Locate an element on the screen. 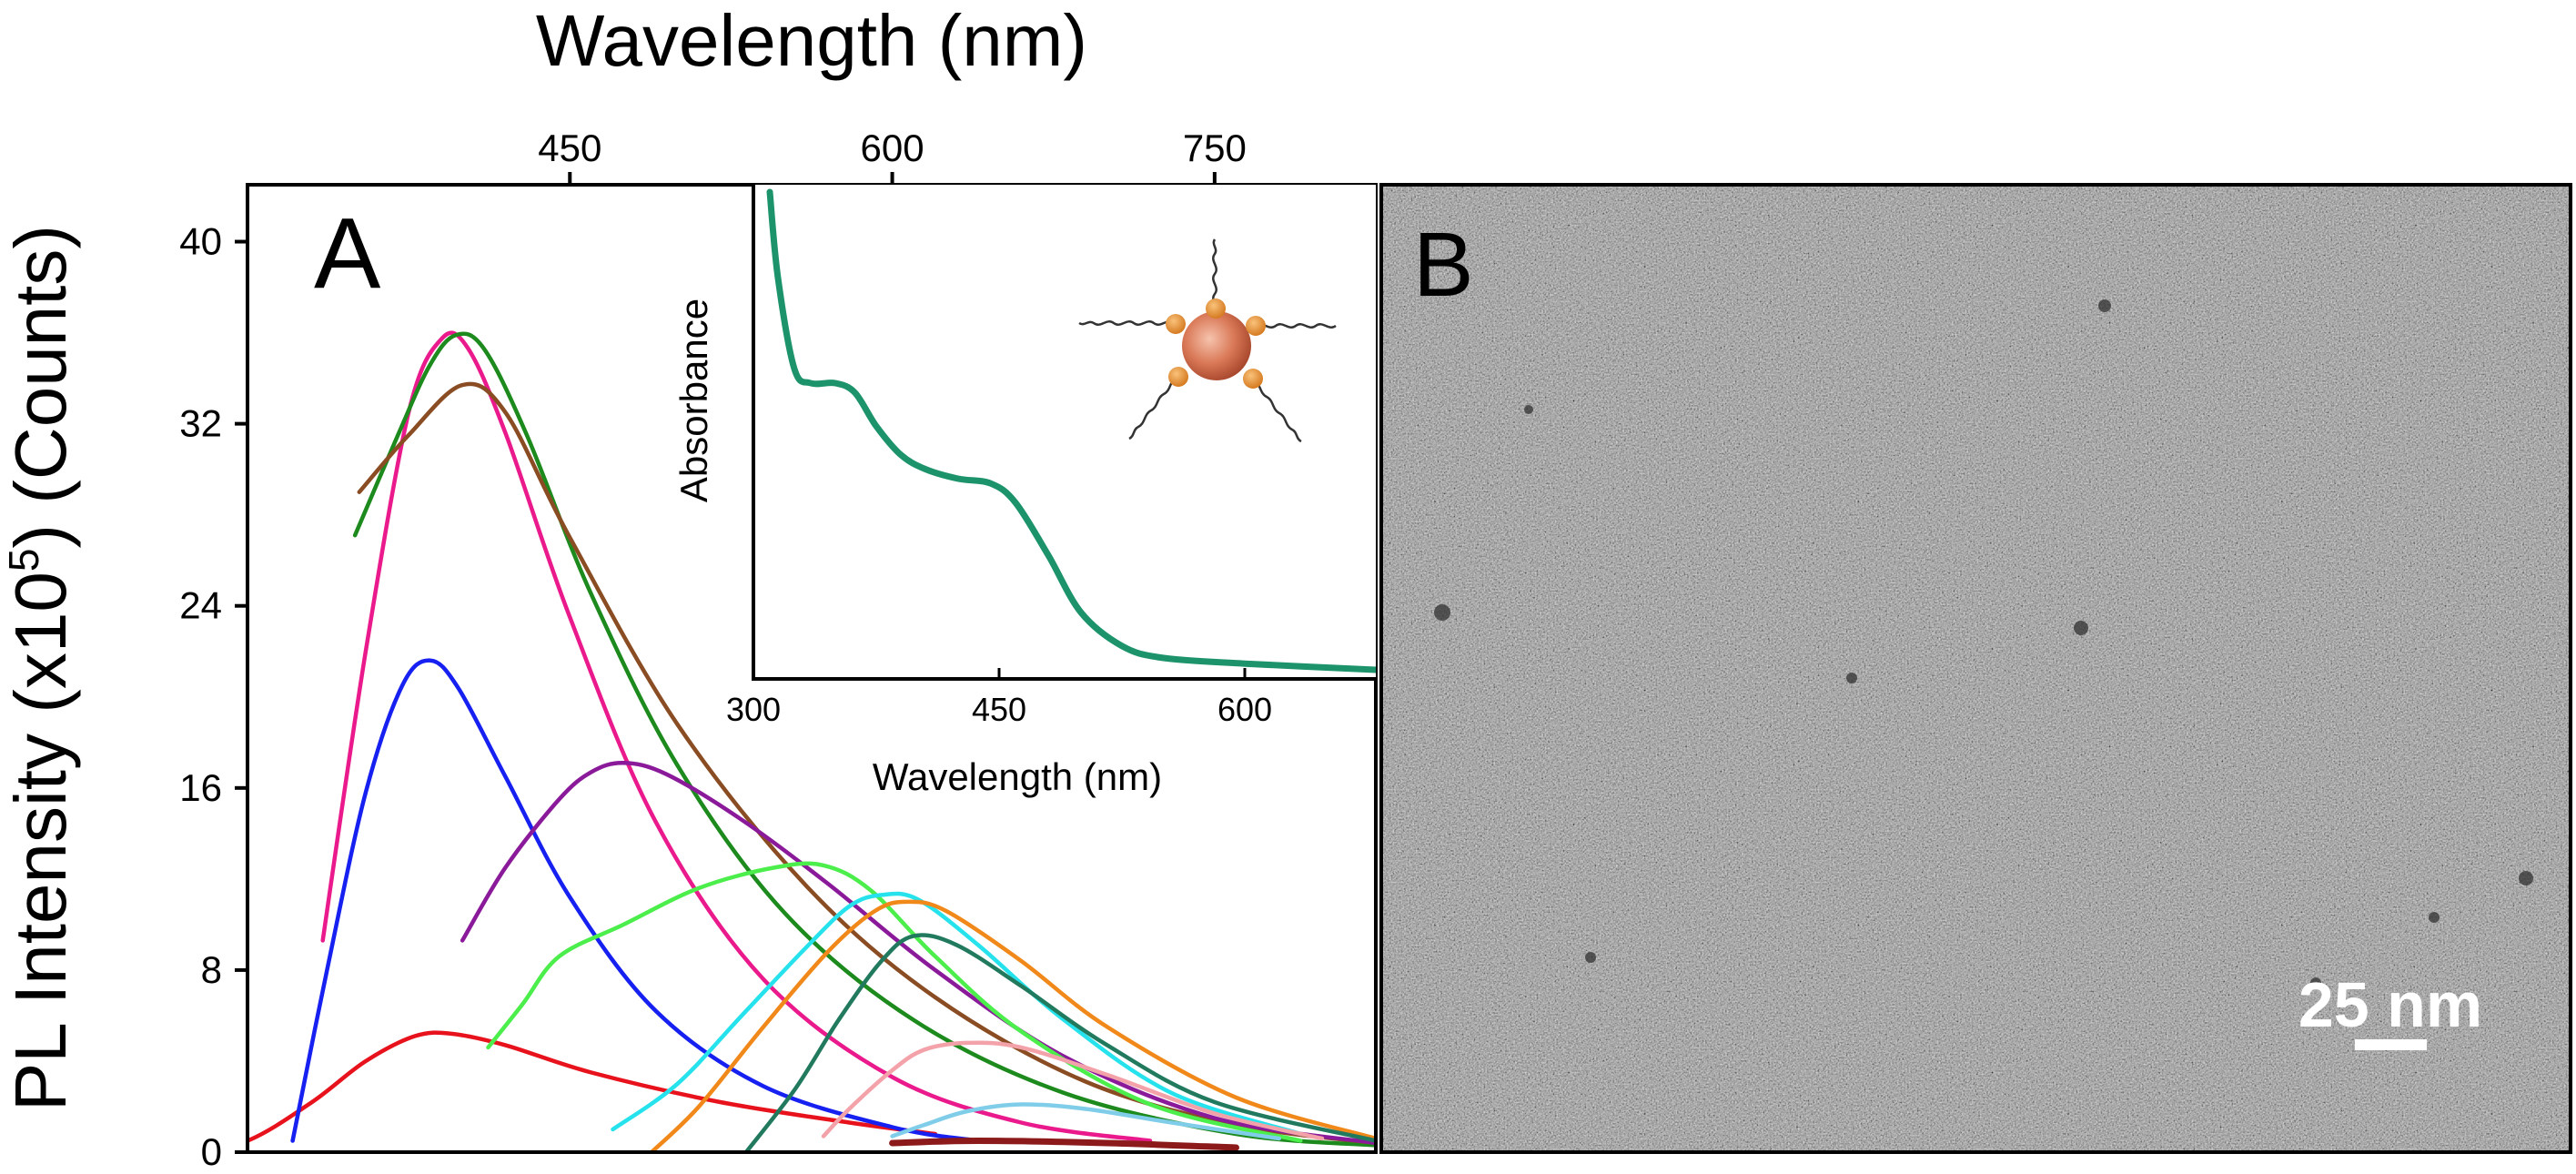 The image size is (2576, 1174). ligand-chain-lower-right is located at coordinates (1277, 411).